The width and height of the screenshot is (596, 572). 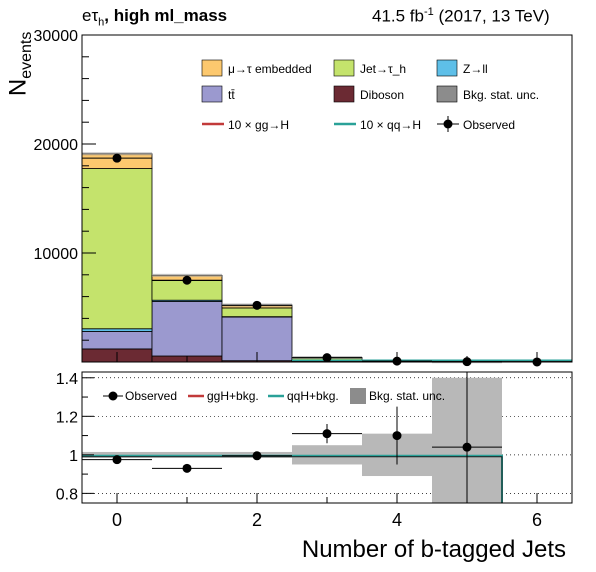 I want to click on ratio-ytick-label-3: 1.4, so click(x=67, y=379).